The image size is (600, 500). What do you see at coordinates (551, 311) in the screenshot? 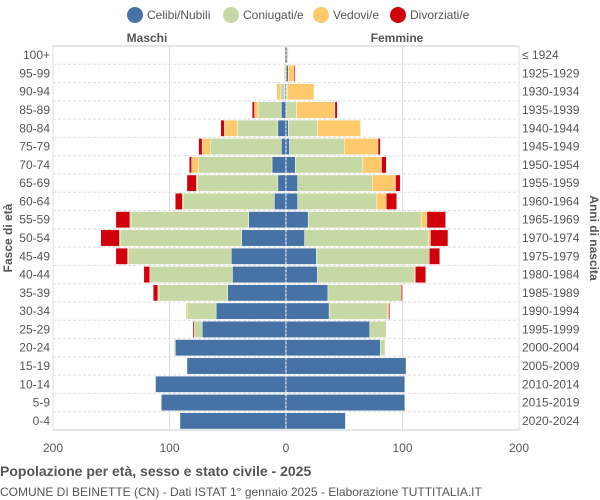
I see `birth-year-label: 1990-1994` at bounding box center [551, 311].